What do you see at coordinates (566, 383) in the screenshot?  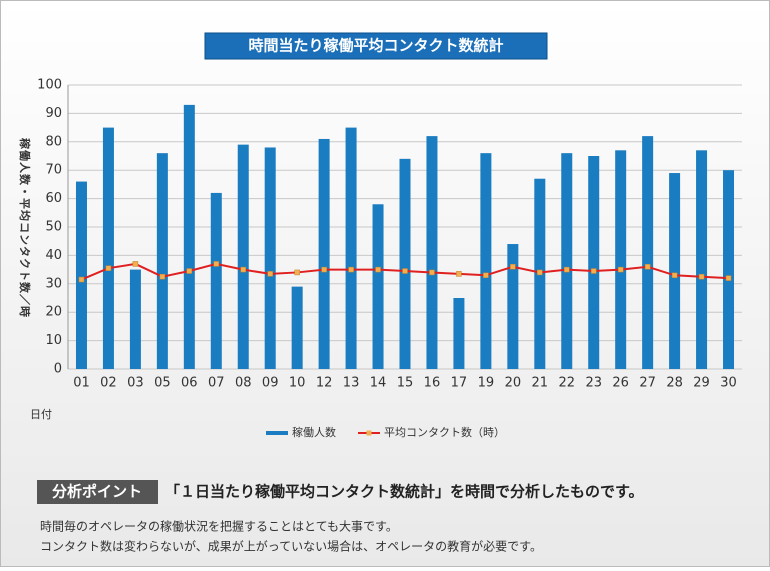 I see `x-tick-label: 22` at bounding box center [566, 383].